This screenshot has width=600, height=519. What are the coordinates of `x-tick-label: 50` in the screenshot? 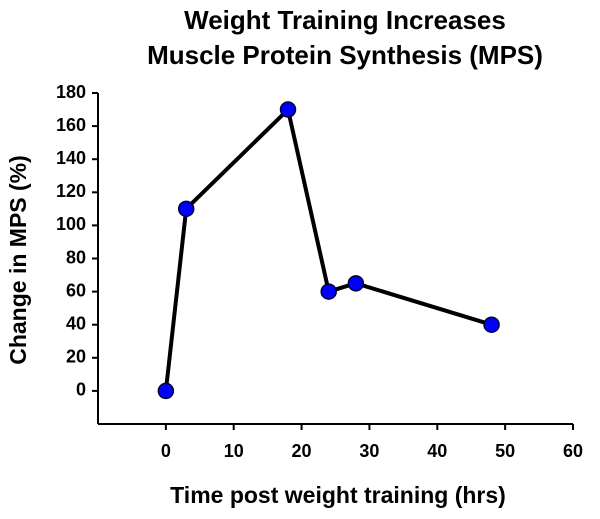 It's located at (505, 451).